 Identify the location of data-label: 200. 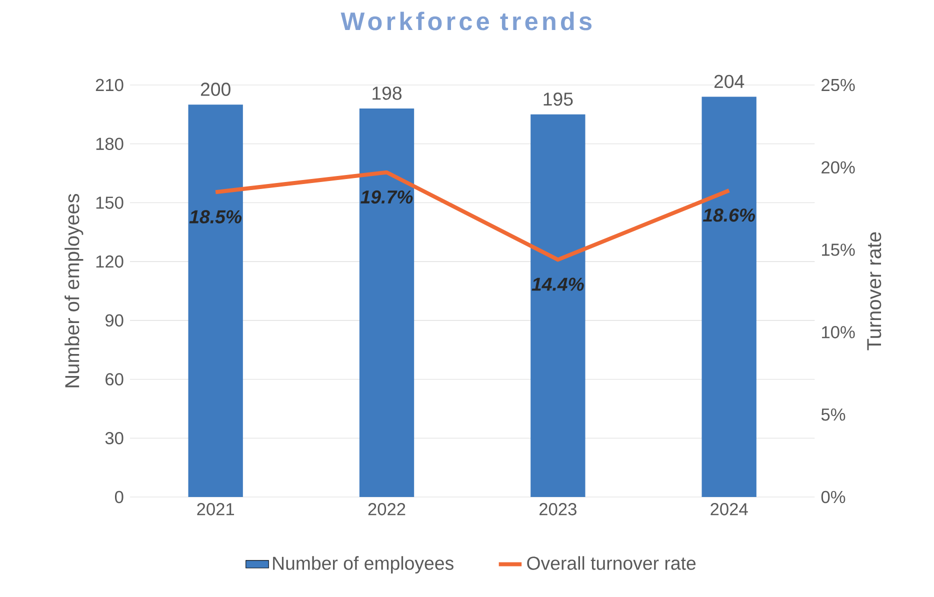
(215, 89).